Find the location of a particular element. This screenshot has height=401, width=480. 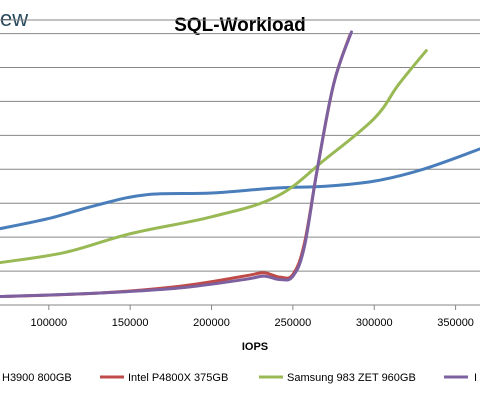

x-tick-labels: 100000 150000 200000 250000 300000 350000 is located at coordinates (252, 317).